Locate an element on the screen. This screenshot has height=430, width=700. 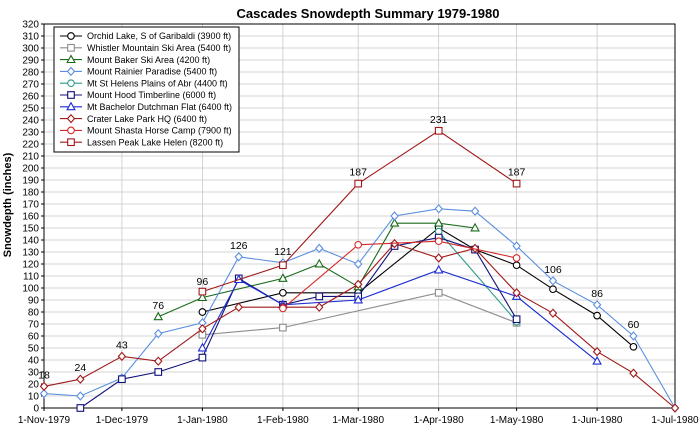
y-tick-label: 240 is located at coordinates (30, 121).